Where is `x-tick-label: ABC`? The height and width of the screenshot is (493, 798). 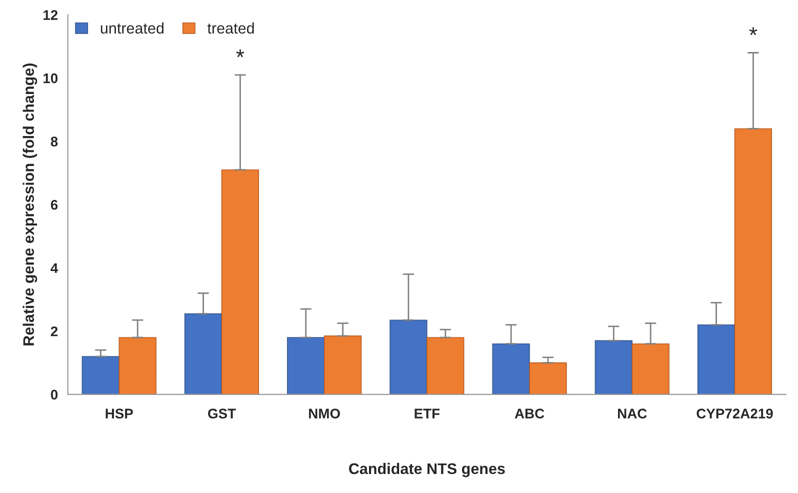
x-tick-label: ABC is located at coordinates (529, 413).